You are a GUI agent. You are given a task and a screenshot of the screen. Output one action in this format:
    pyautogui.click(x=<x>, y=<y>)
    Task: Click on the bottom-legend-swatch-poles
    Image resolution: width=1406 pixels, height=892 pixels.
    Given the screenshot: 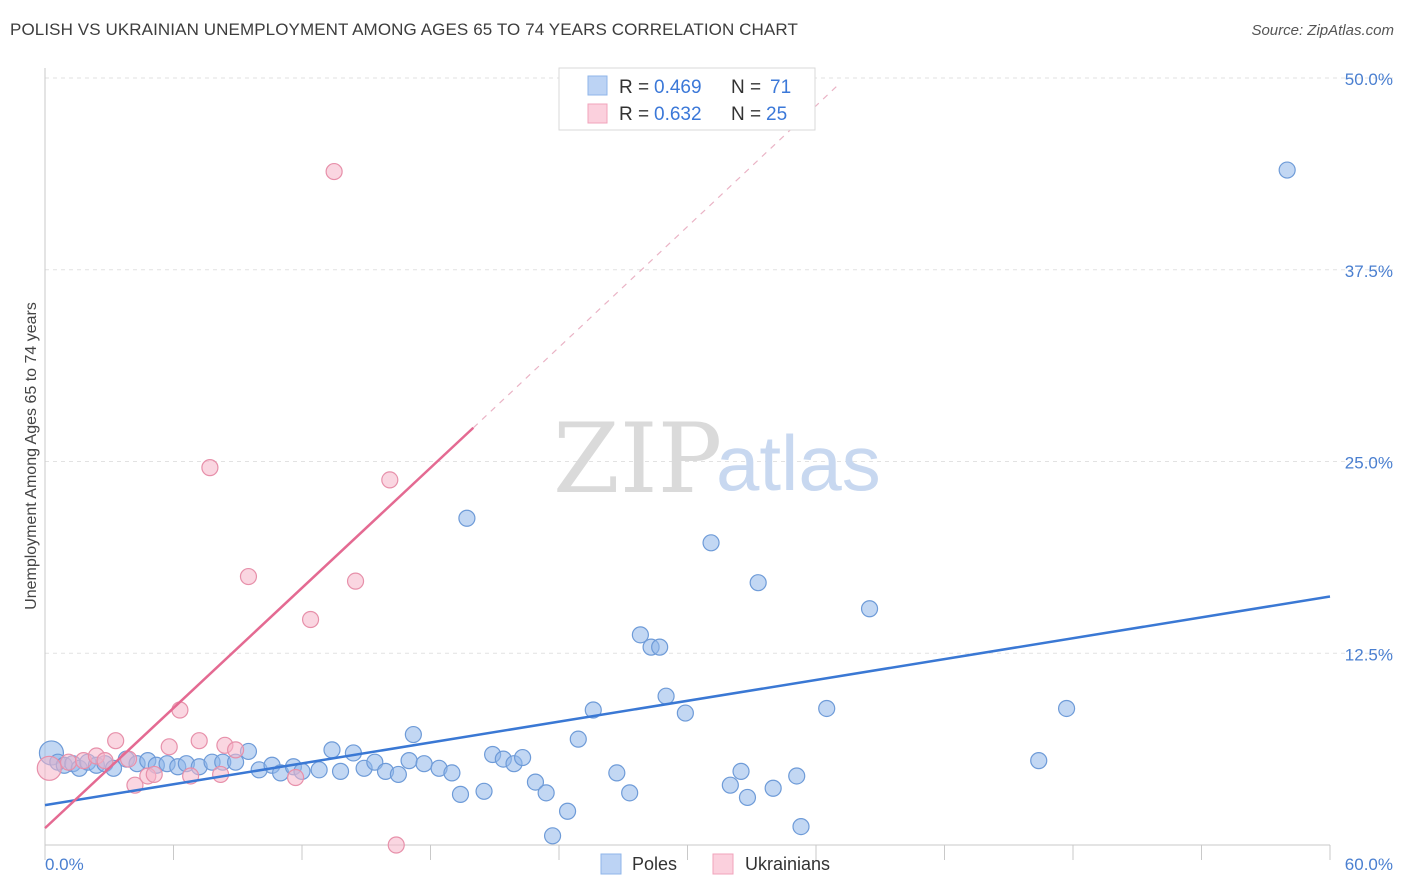 What is the action you would take?
    pyautogui.click(x=611, y=864)
    